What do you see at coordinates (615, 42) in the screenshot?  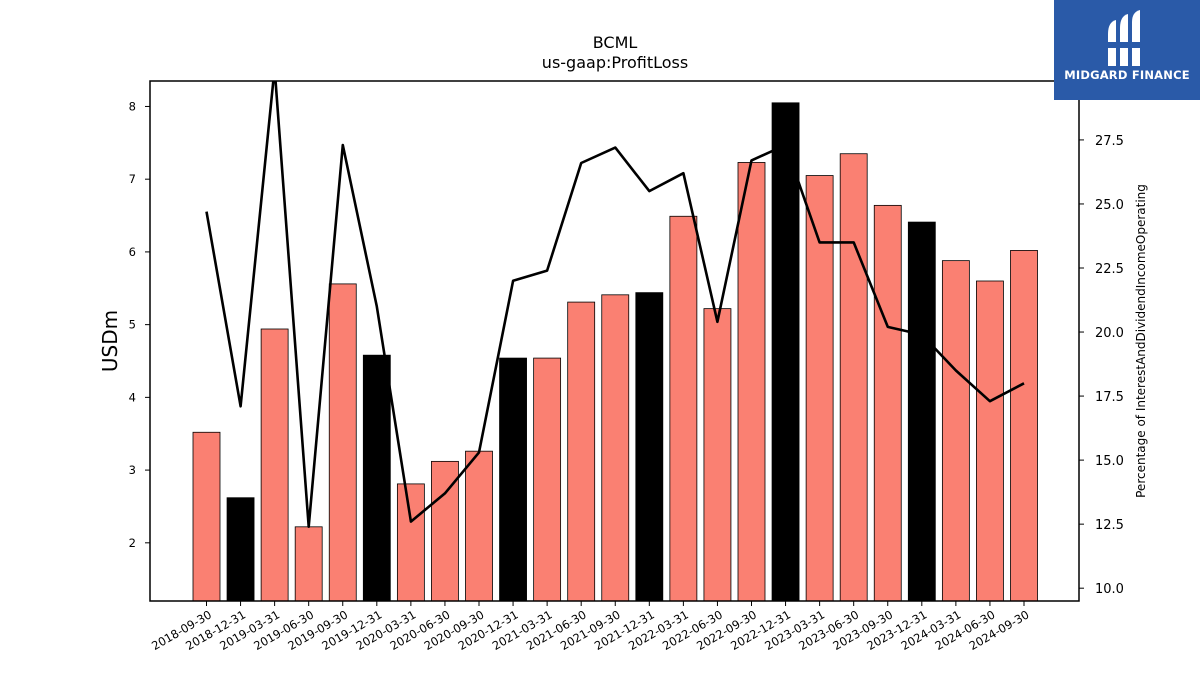 I see `chart-title: BCML` at bounding box center [615, 42].